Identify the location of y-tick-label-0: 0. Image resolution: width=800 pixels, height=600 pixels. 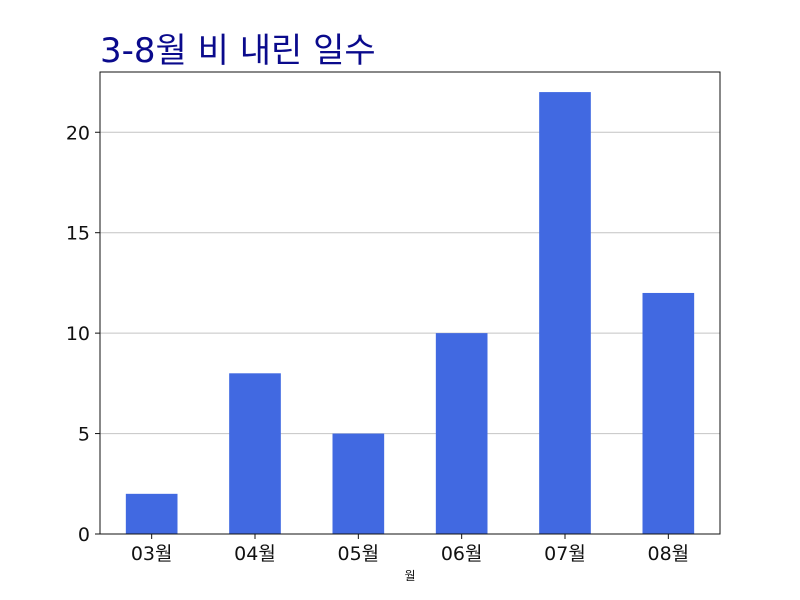
(84, 535).